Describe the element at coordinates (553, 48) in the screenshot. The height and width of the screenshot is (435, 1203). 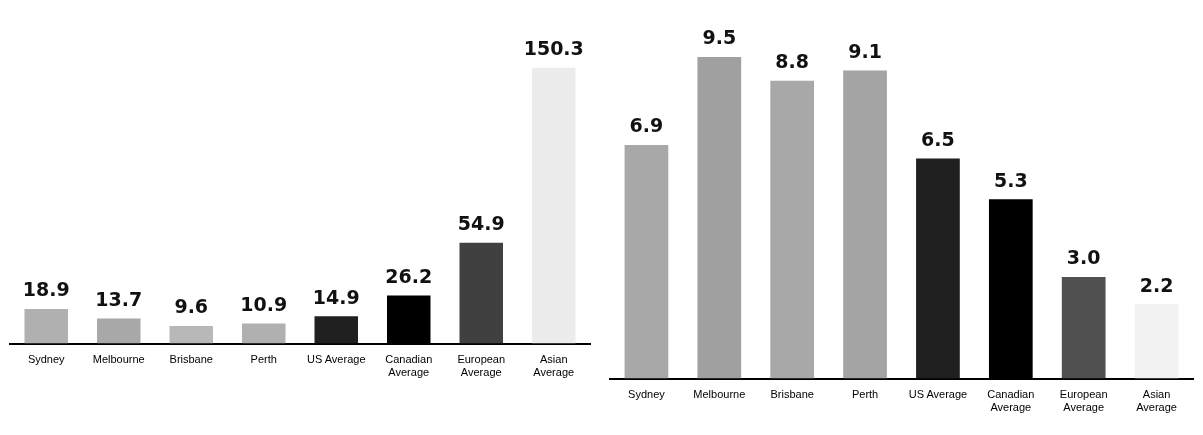
I see `data-label: 150.3` at that location.